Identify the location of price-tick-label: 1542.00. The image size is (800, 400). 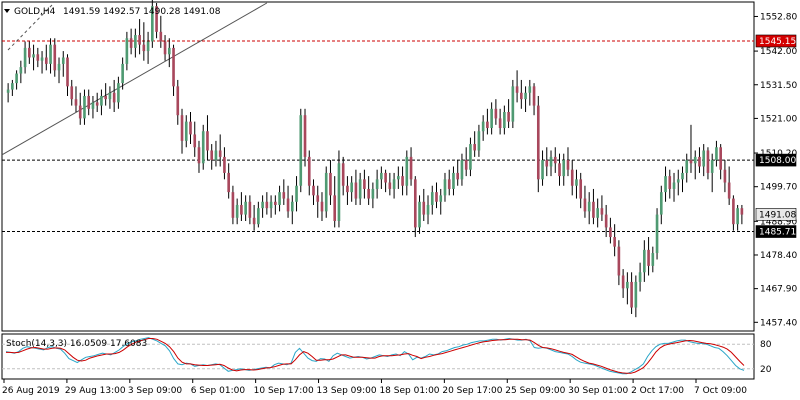
(778, 52).